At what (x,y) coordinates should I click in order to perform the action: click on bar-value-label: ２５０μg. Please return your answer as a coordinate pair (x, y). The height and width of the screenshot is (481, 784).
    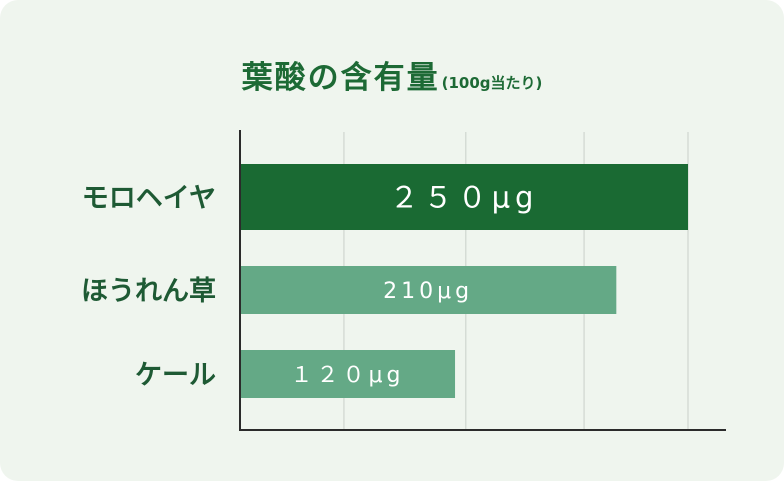
    Looking at the image, I should click on (464, 197).